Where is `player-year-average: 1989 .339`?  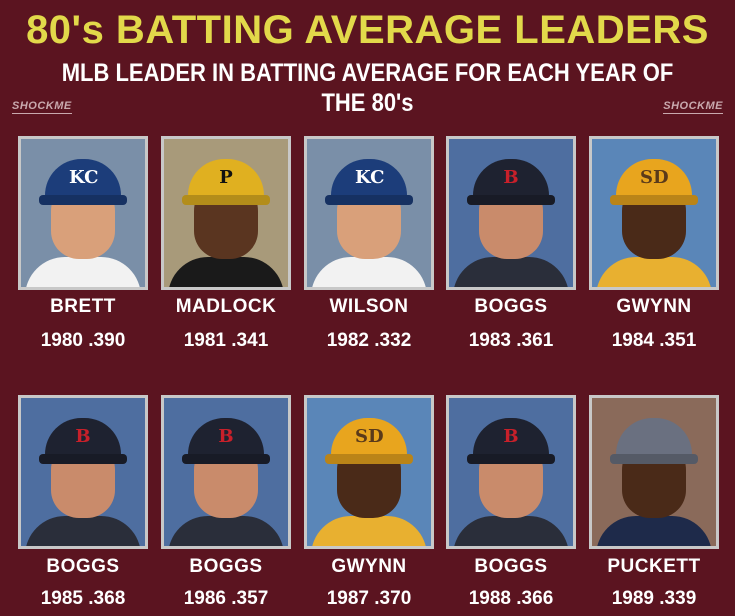 player-year-average: 1989 .339 is located at coordinates (654, 598).